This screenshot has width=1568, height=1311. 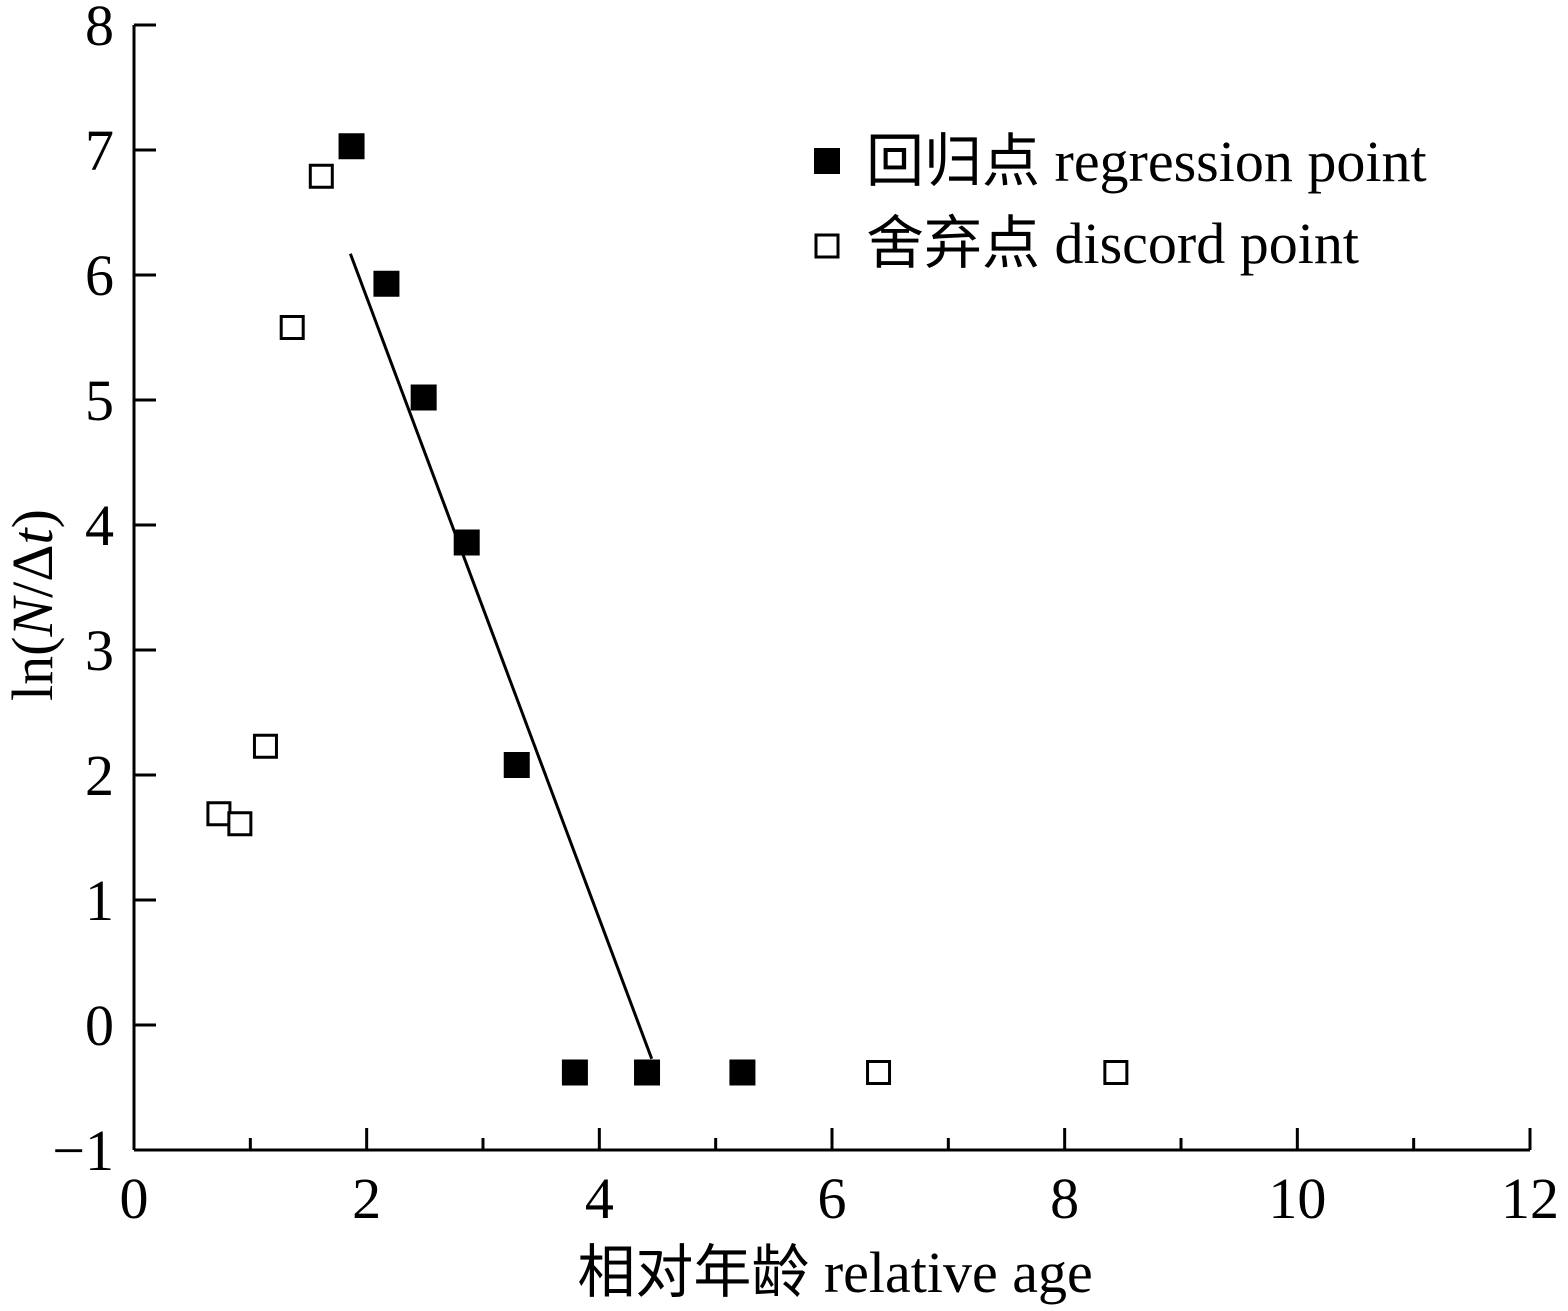 What do you see at coordinates (83, 1150) in the screenshot?
I see `y-tick-label: −1` at bounding box center [83, 1150].